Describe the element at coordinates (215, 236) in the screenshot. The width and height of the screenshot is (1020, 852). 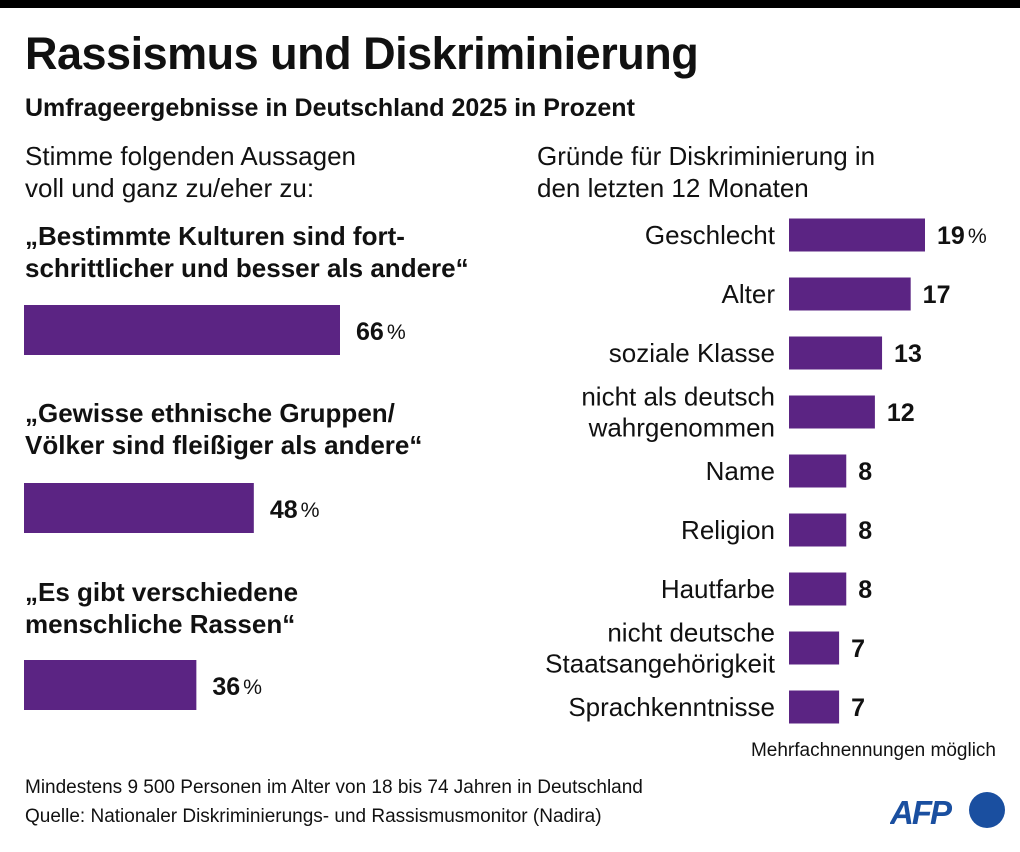
I see `statement-label-line: „Bestimmte Kulturen sind fort-` at that location.